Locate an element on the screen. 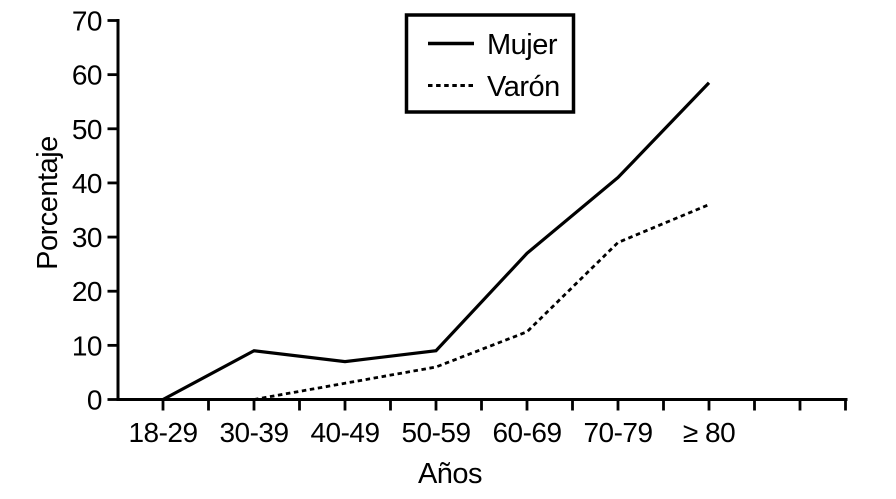 The height and width of the screenshot is (499, 896). x-axis-title: Años is located at coordinates (450, 474).